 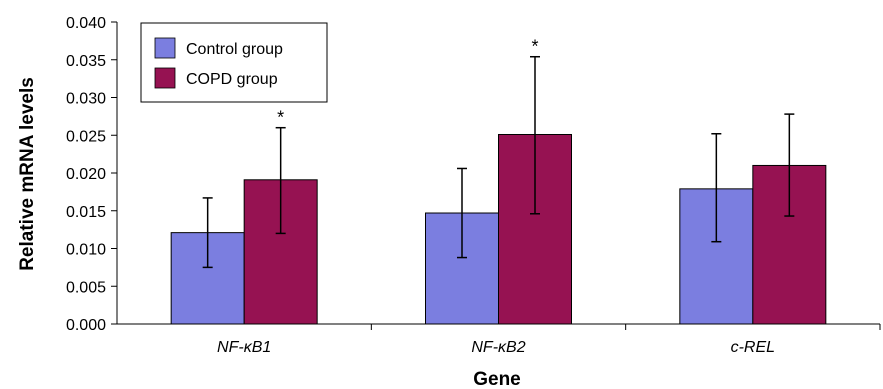 What do you see at coordinates (498, 347) in the screenshot?
I see `x-tick-label: NF-κB2` at bounding box center [498, 347].